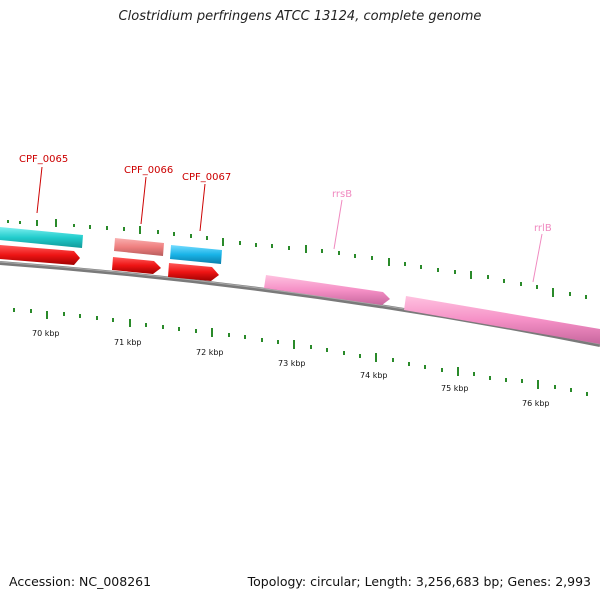  What do you see at coordinates (148, 170) in the screenshot?
I see `feature-label-cpf-0066: CPF_0066` at bounding box center [148, 170].